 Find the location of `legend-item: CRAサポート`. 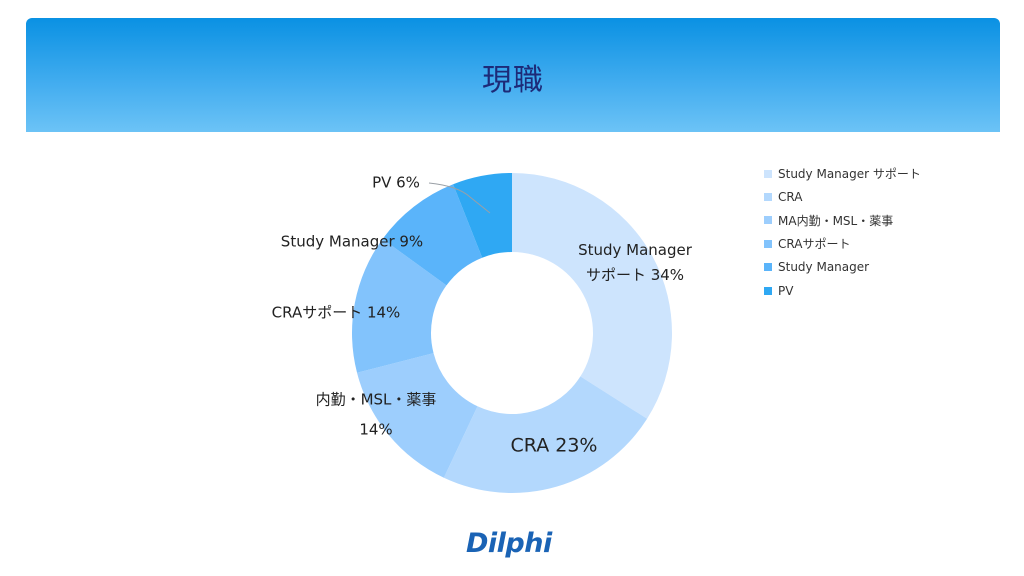

legend-item: CRAサポート is located at coordinates (889, 243).